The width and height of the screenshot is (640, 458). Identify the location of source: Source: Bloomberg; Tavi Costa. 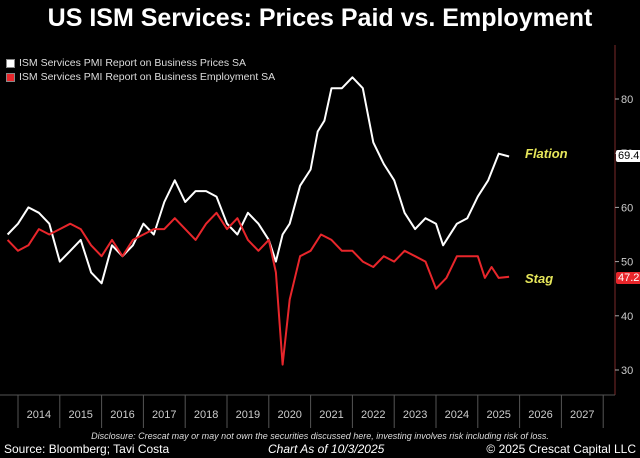
(87, 449).